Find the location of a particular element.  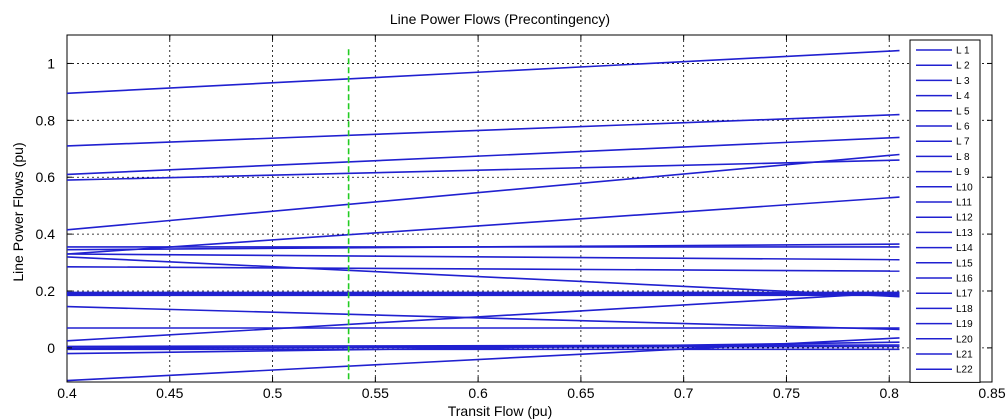

y-tick-label: 0 is located at coordinates (51, 348).